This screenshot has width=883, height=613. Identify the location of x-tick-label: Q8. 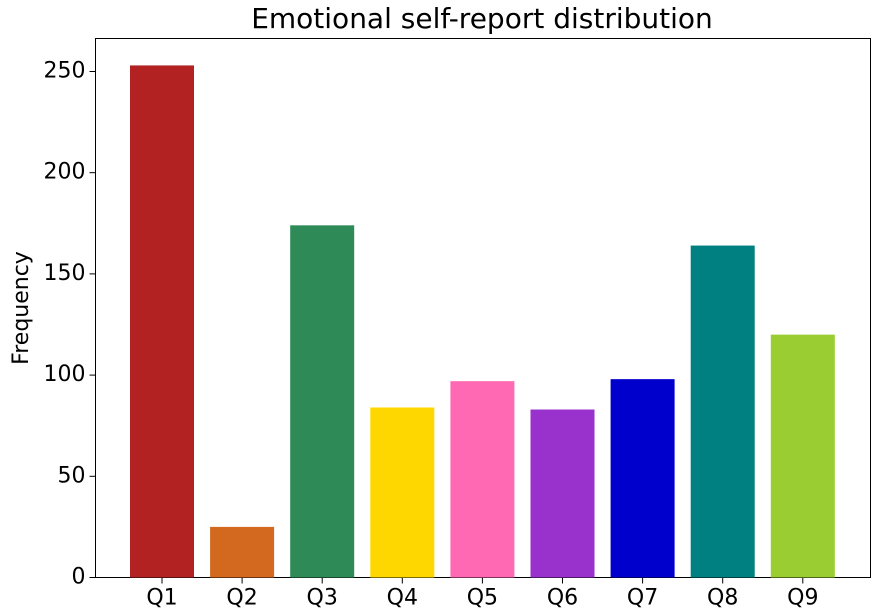
(722, 598).